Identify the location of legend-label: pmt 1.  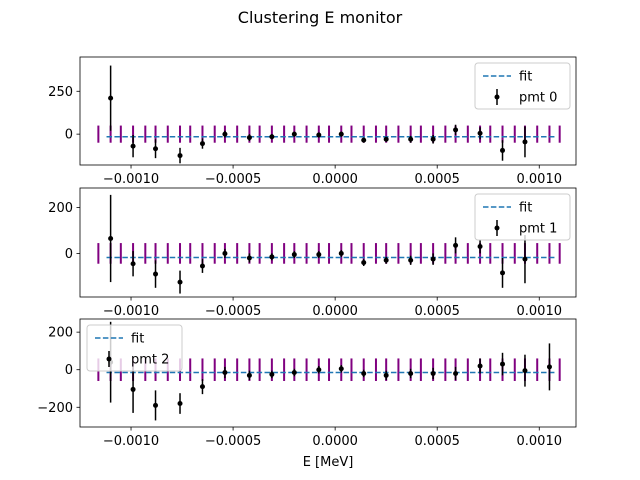
(538, 229).